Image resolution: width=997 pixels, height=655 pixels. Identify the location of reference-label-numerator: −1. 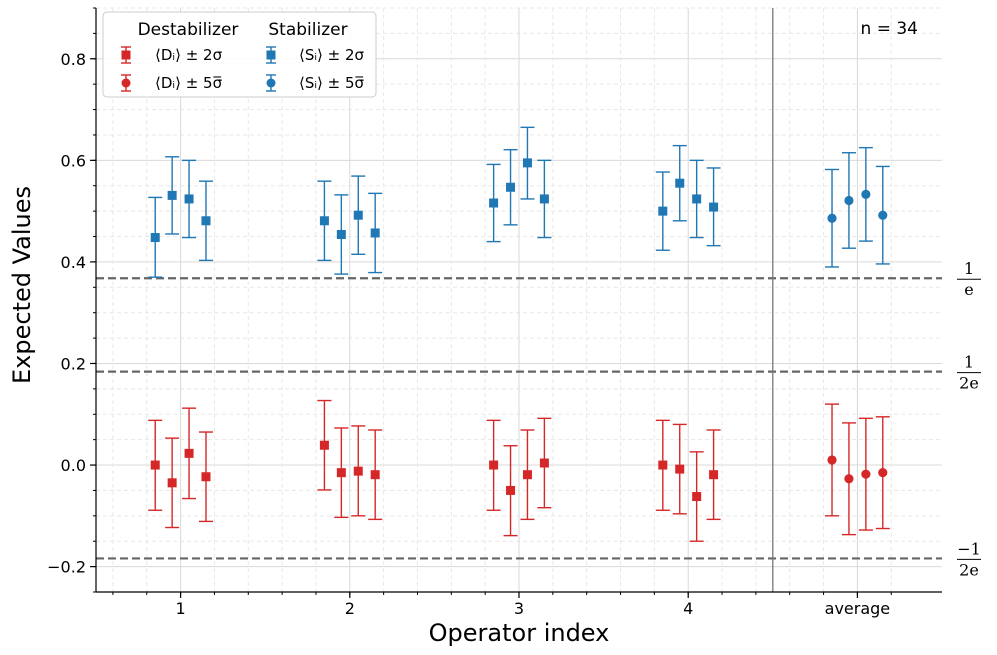
(969, 548).